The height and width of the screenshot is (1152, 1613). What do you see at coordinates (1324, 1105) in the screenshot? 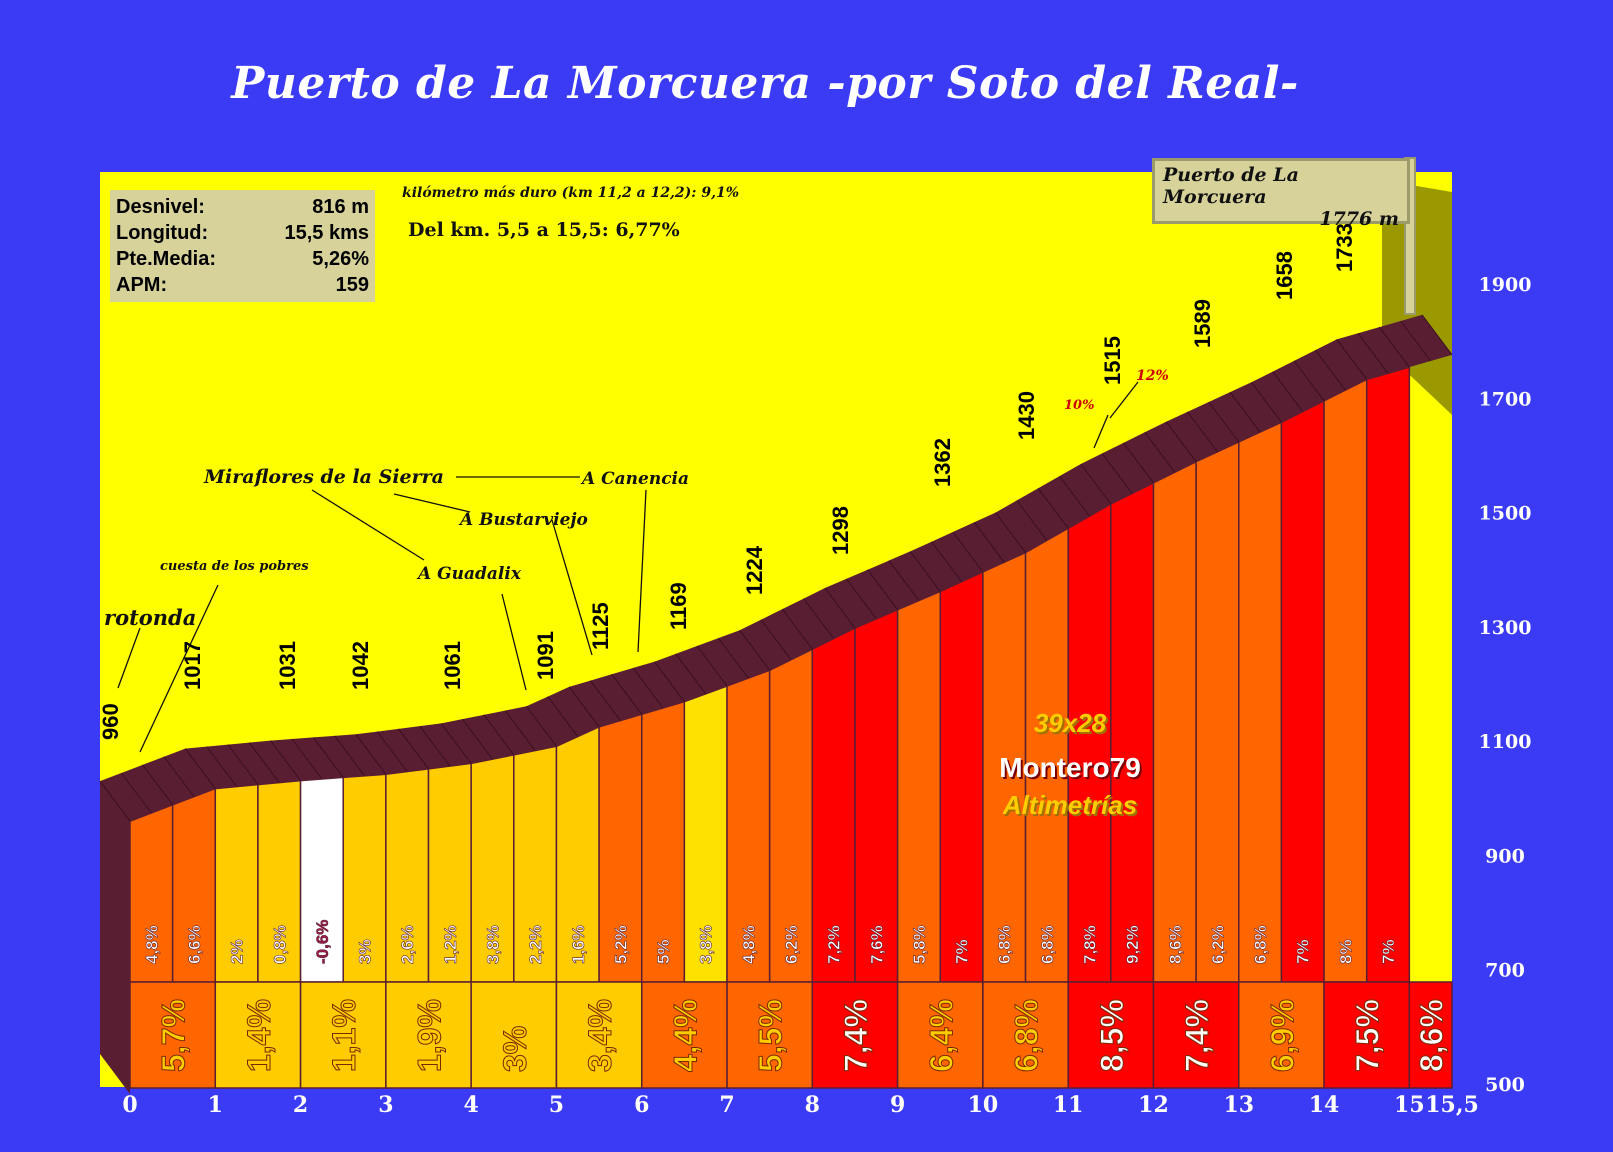
I see `x-tick-label: 14` at bounding box center [1324, 1105].